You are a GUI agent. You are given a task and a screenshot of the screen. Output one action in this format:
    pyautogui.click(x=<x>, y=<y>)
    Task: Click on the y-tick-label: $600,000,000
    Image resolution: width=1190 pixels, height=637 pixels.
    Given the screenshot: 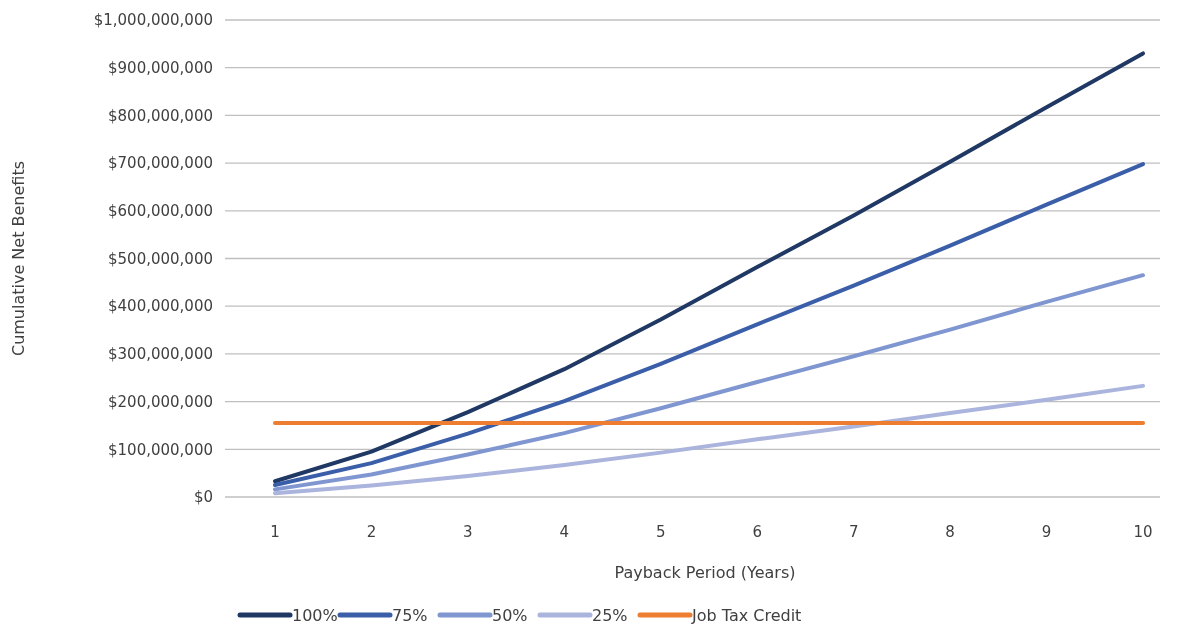 What is the action you would take?
    pyautogui.click(x=160, y=211)
    